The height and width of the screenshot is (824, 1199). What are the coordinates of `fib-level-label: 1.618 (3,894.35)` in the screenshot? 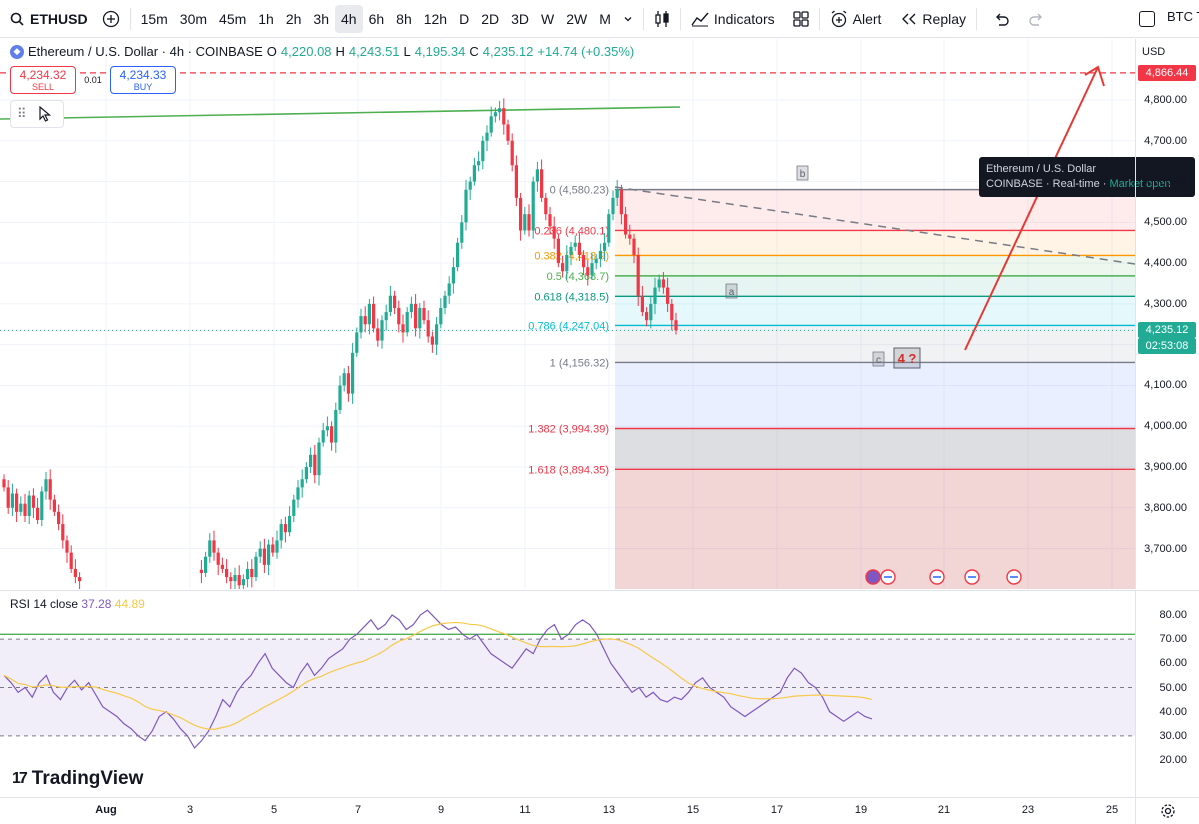 It's located at (568, 470).